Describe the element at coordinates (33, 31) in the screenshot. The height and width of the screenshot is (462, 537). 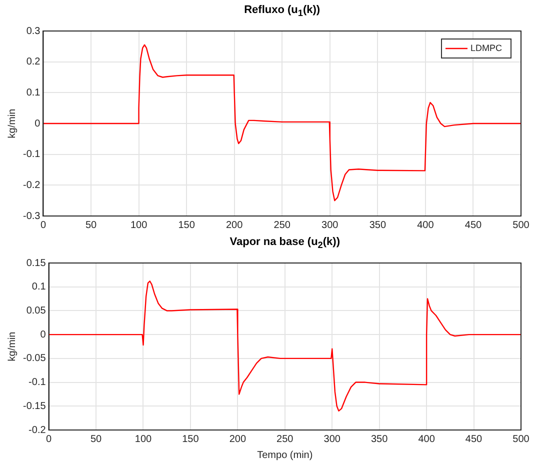
I see `y-tick-label: 0.3` at that location.